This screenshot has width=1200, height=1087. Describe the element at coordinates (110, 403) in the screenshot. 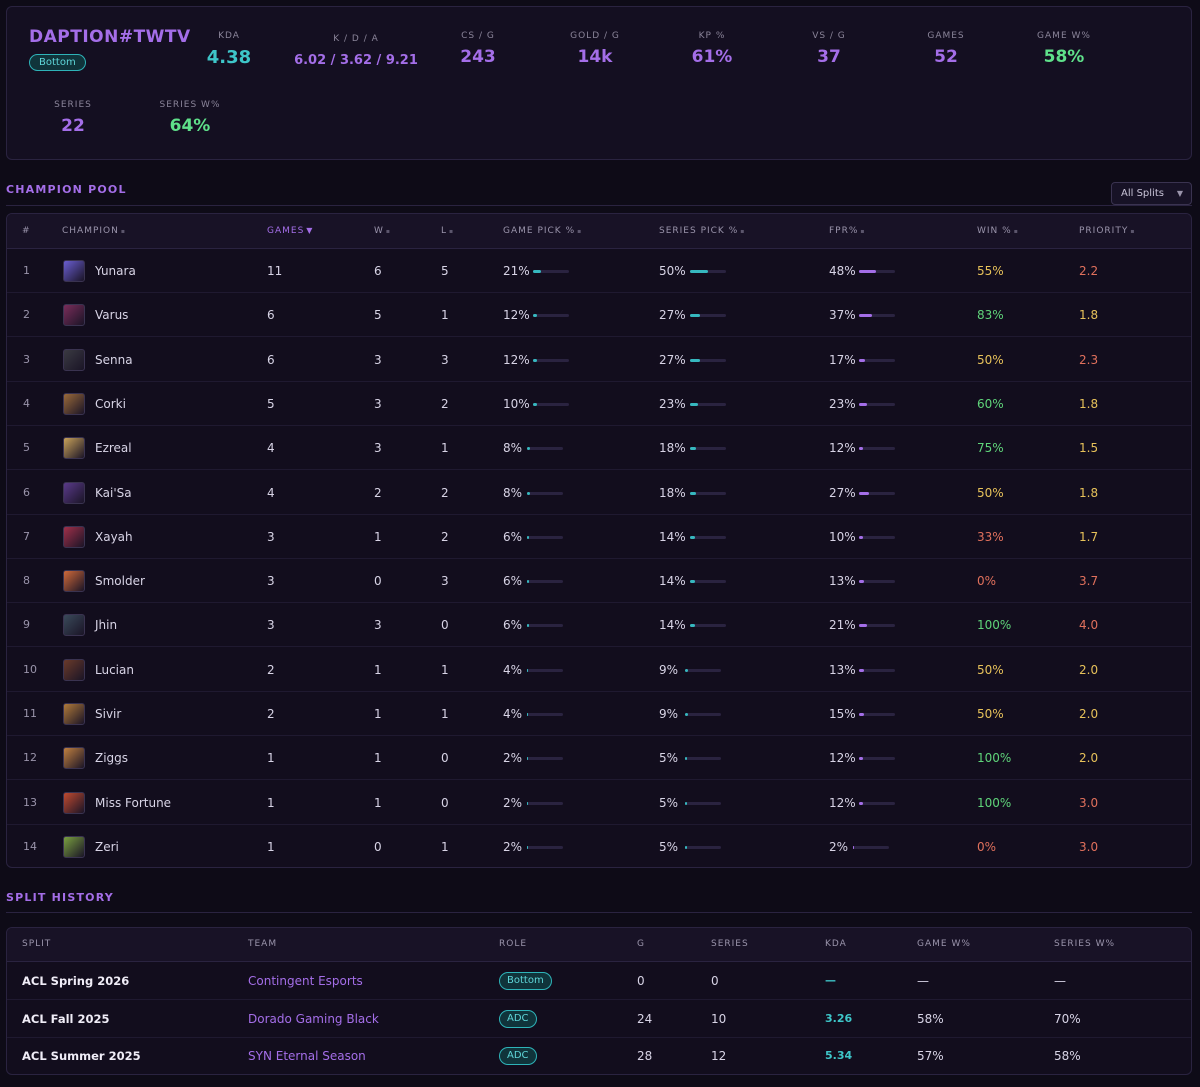

I see `champion-name: Corki` at that location.